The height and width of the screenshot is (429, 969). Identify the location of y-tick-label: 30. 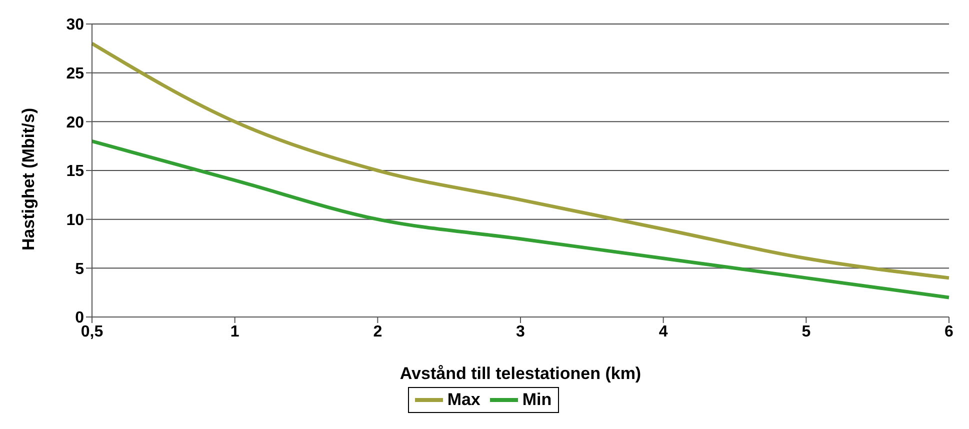
(75, 25).